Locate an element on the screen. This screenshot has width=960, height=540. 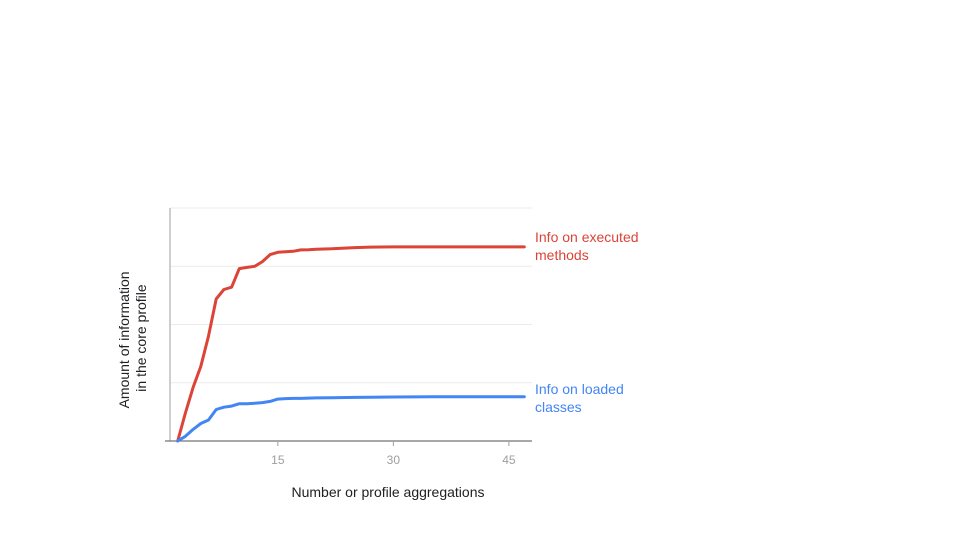
grid-lines is located at coordinates (351, 295).